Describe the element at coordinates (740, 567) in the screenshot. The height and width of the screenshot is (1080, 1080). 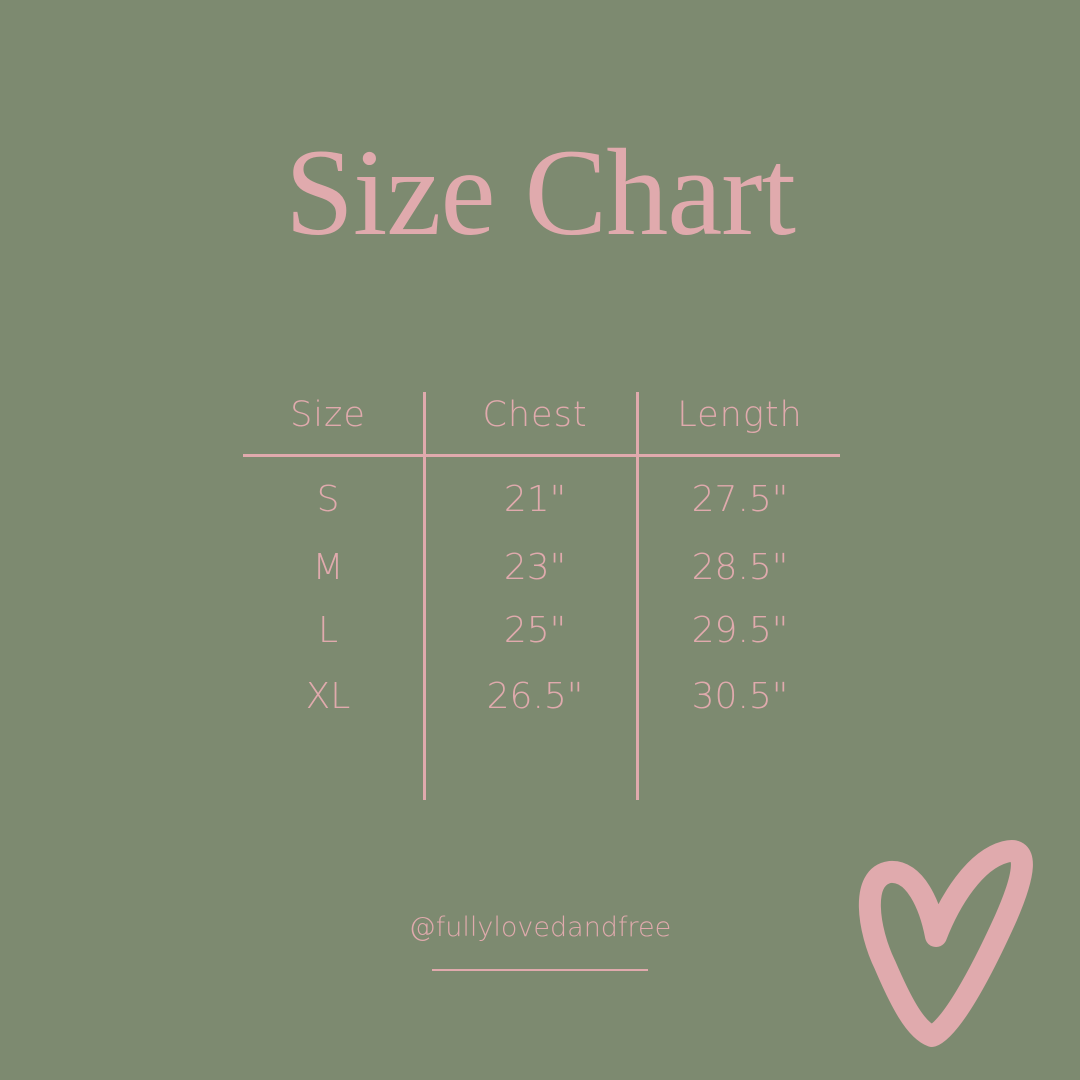
I see `cell-length: 28.5"` at that location.